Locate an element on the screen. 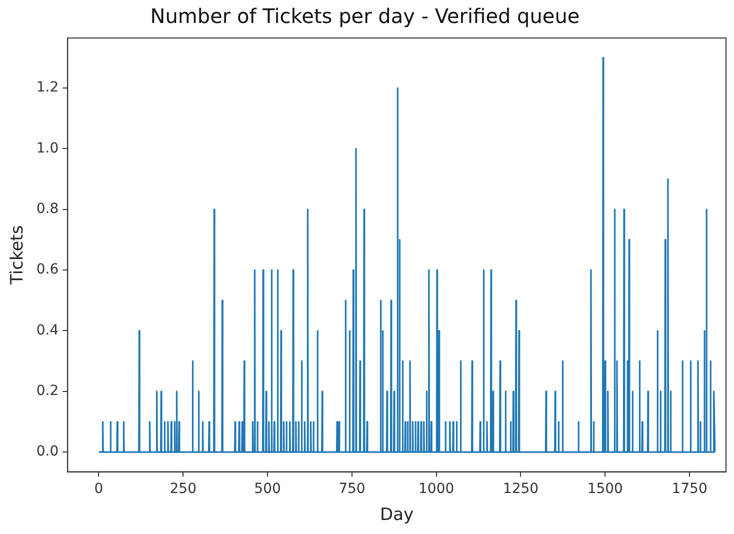 This screenshot has height=534, width=734. x-tick-label: 0 is located at coordinates (99, 488).